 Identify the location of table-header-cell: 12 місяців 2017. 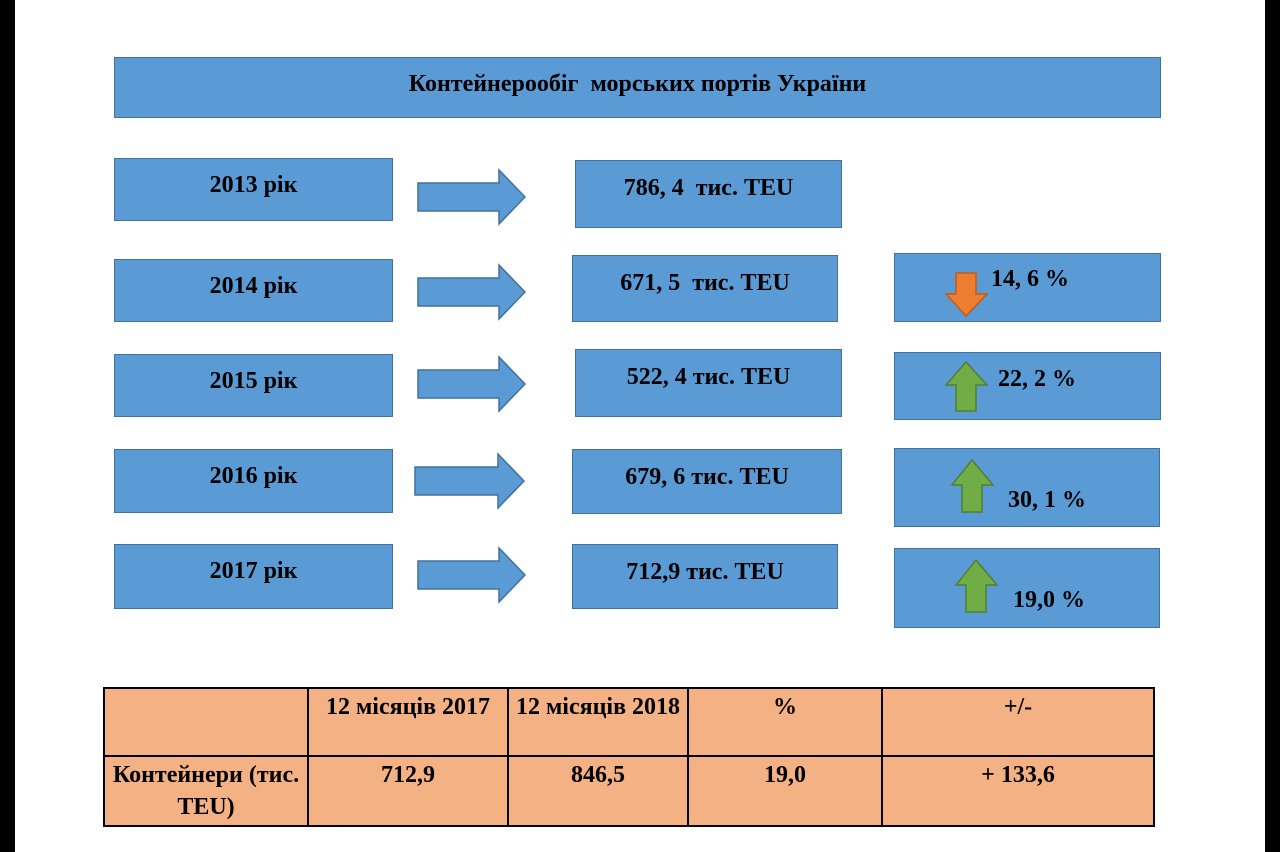
(408, 722).